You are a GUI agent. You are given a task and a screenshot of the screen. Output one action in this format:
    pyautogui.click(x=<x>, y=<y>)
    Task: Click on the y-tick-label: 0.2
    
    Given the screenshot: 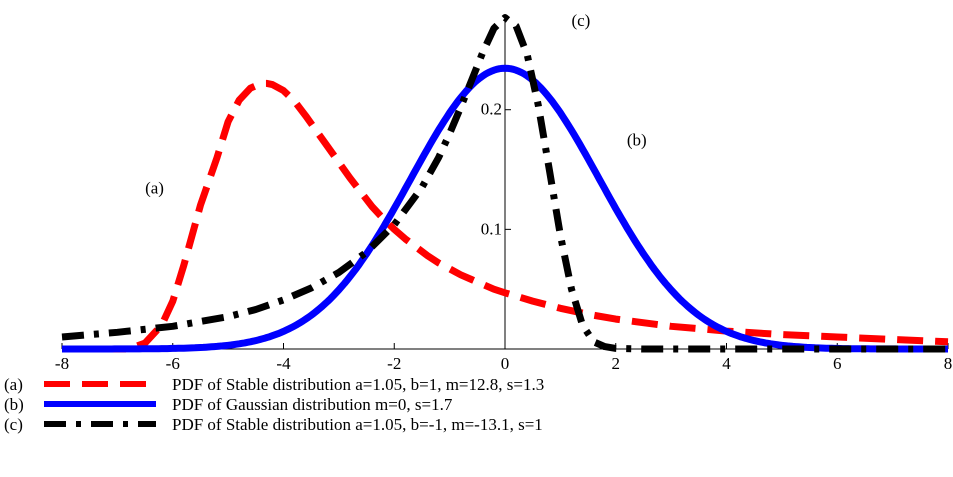 What is the action you would take?
    pyautogui.click(x=491, y=109)
    